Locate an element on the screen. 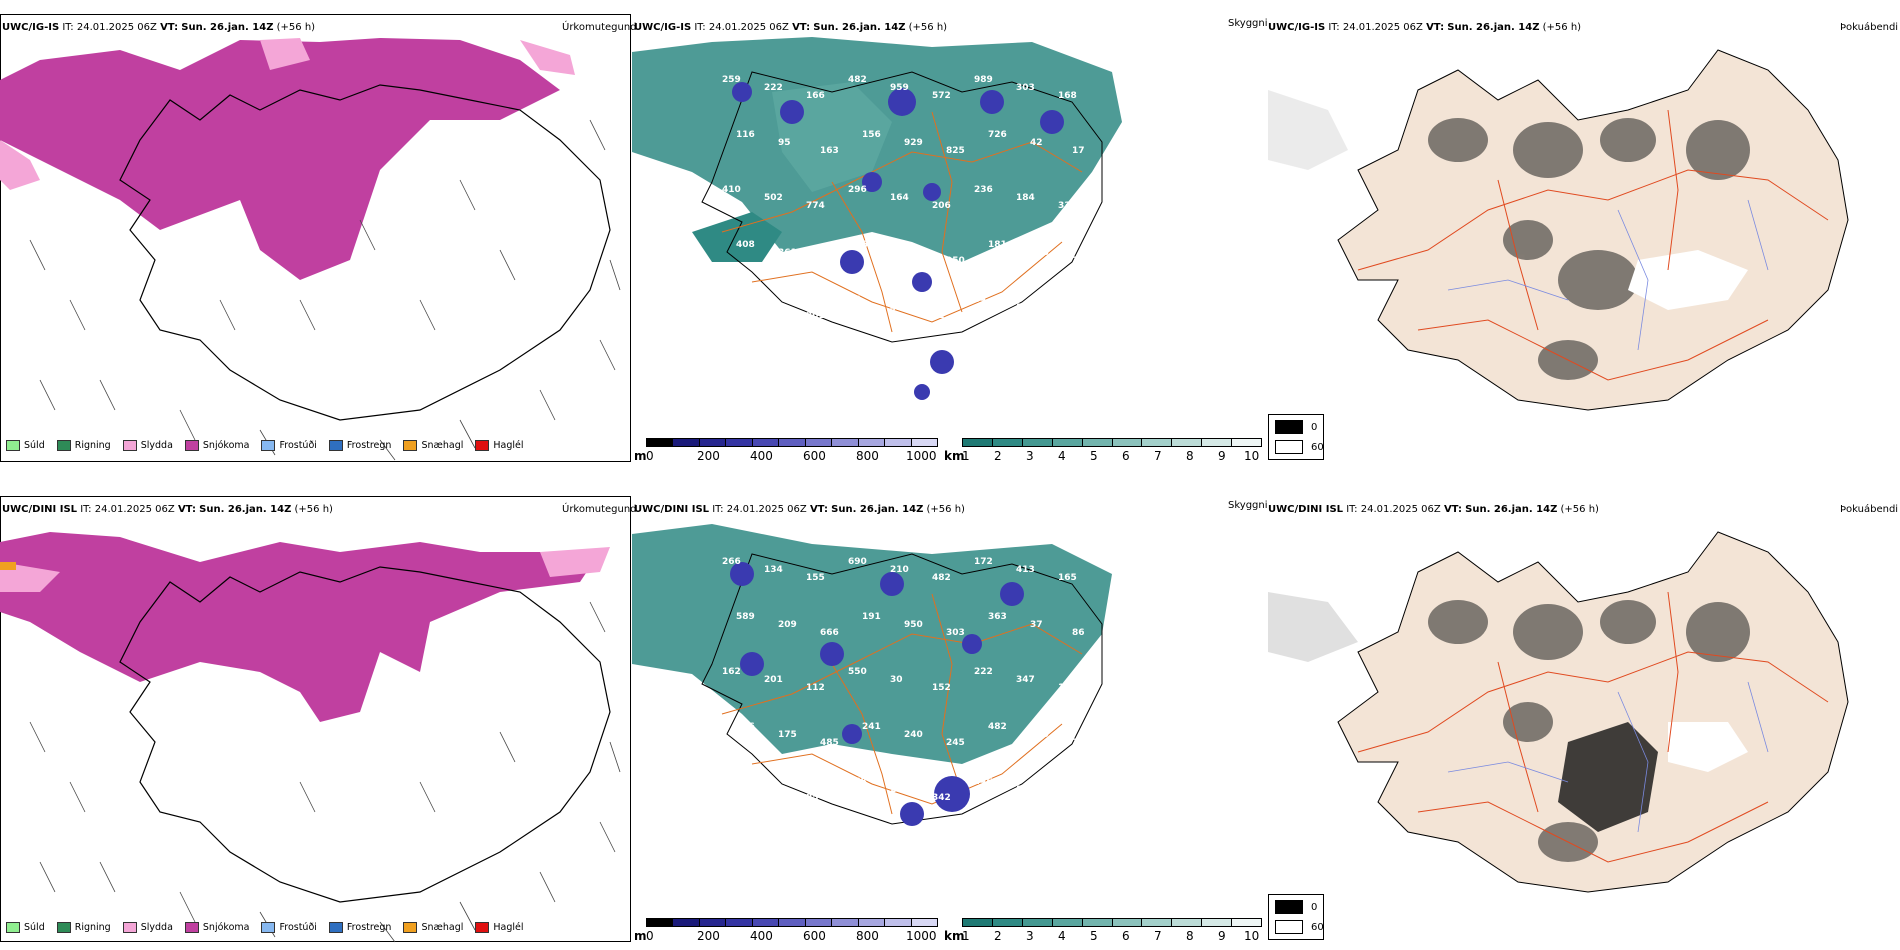  elevation-label: 296 is located at coordinates (857, 190).